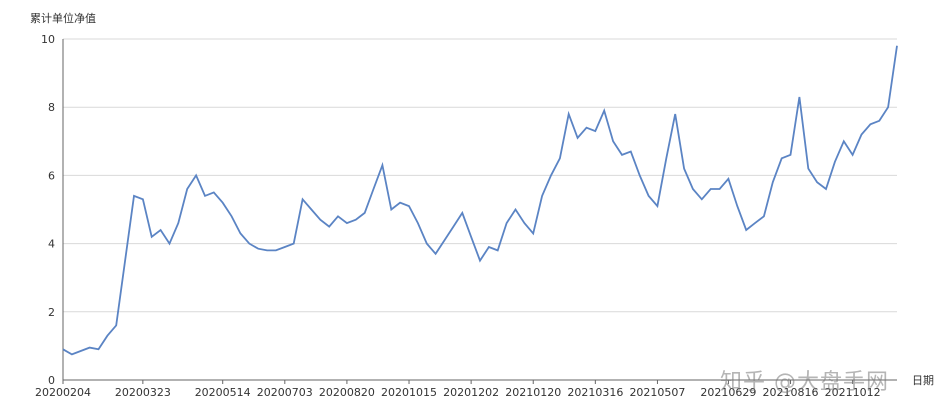 Image resolution: width=947 pixels, height=414 pixels. Describe the element at coordinates (347, 392) in the screenshot. I see `x-tick-label: 20200820` at that location.